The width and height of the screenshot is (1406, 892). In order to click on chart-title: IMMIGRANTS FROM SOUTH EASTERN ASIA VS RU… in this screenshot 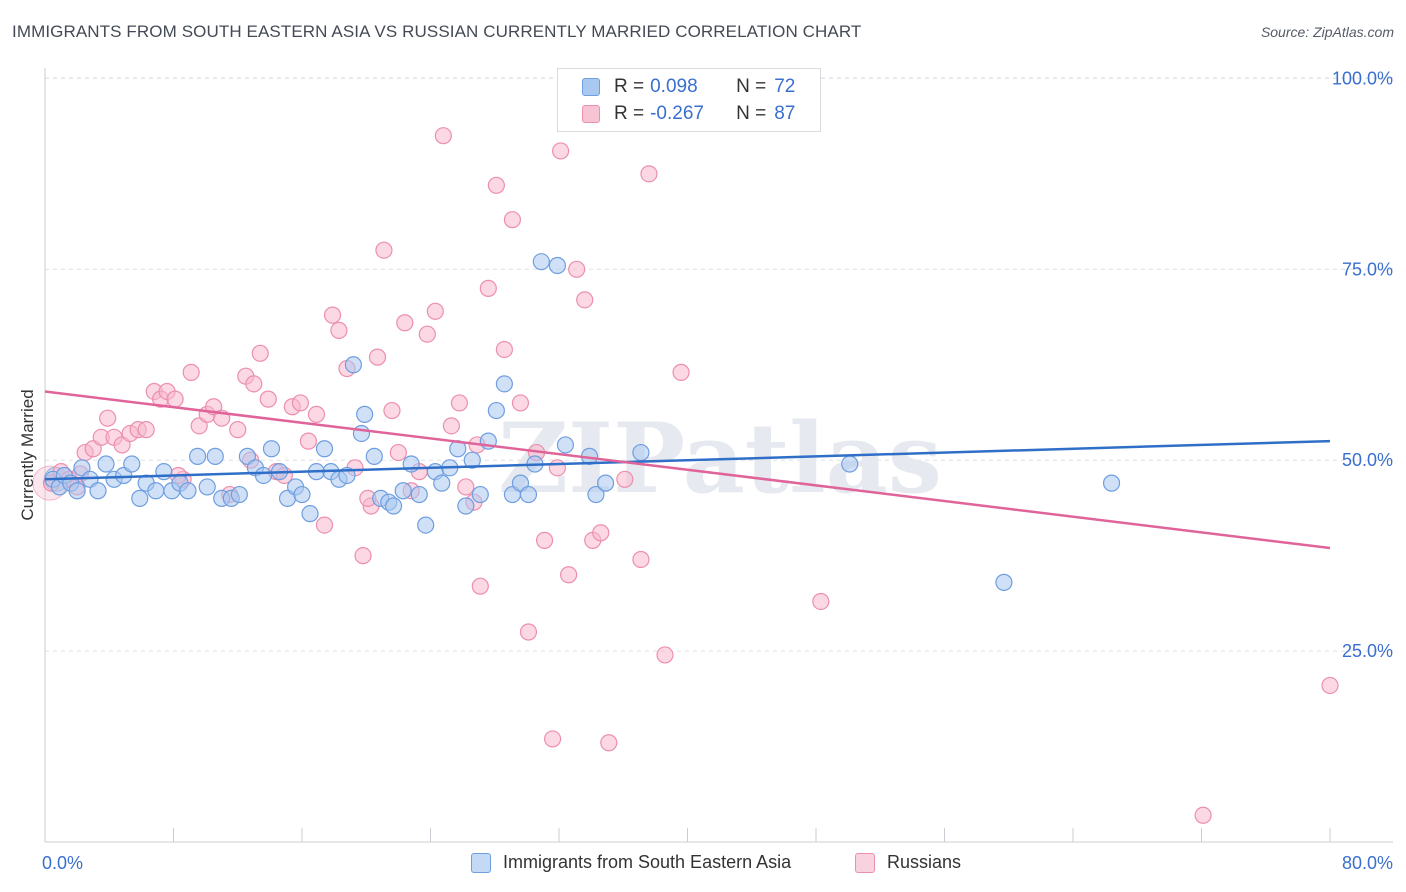, I will do `click(437, 31)`.